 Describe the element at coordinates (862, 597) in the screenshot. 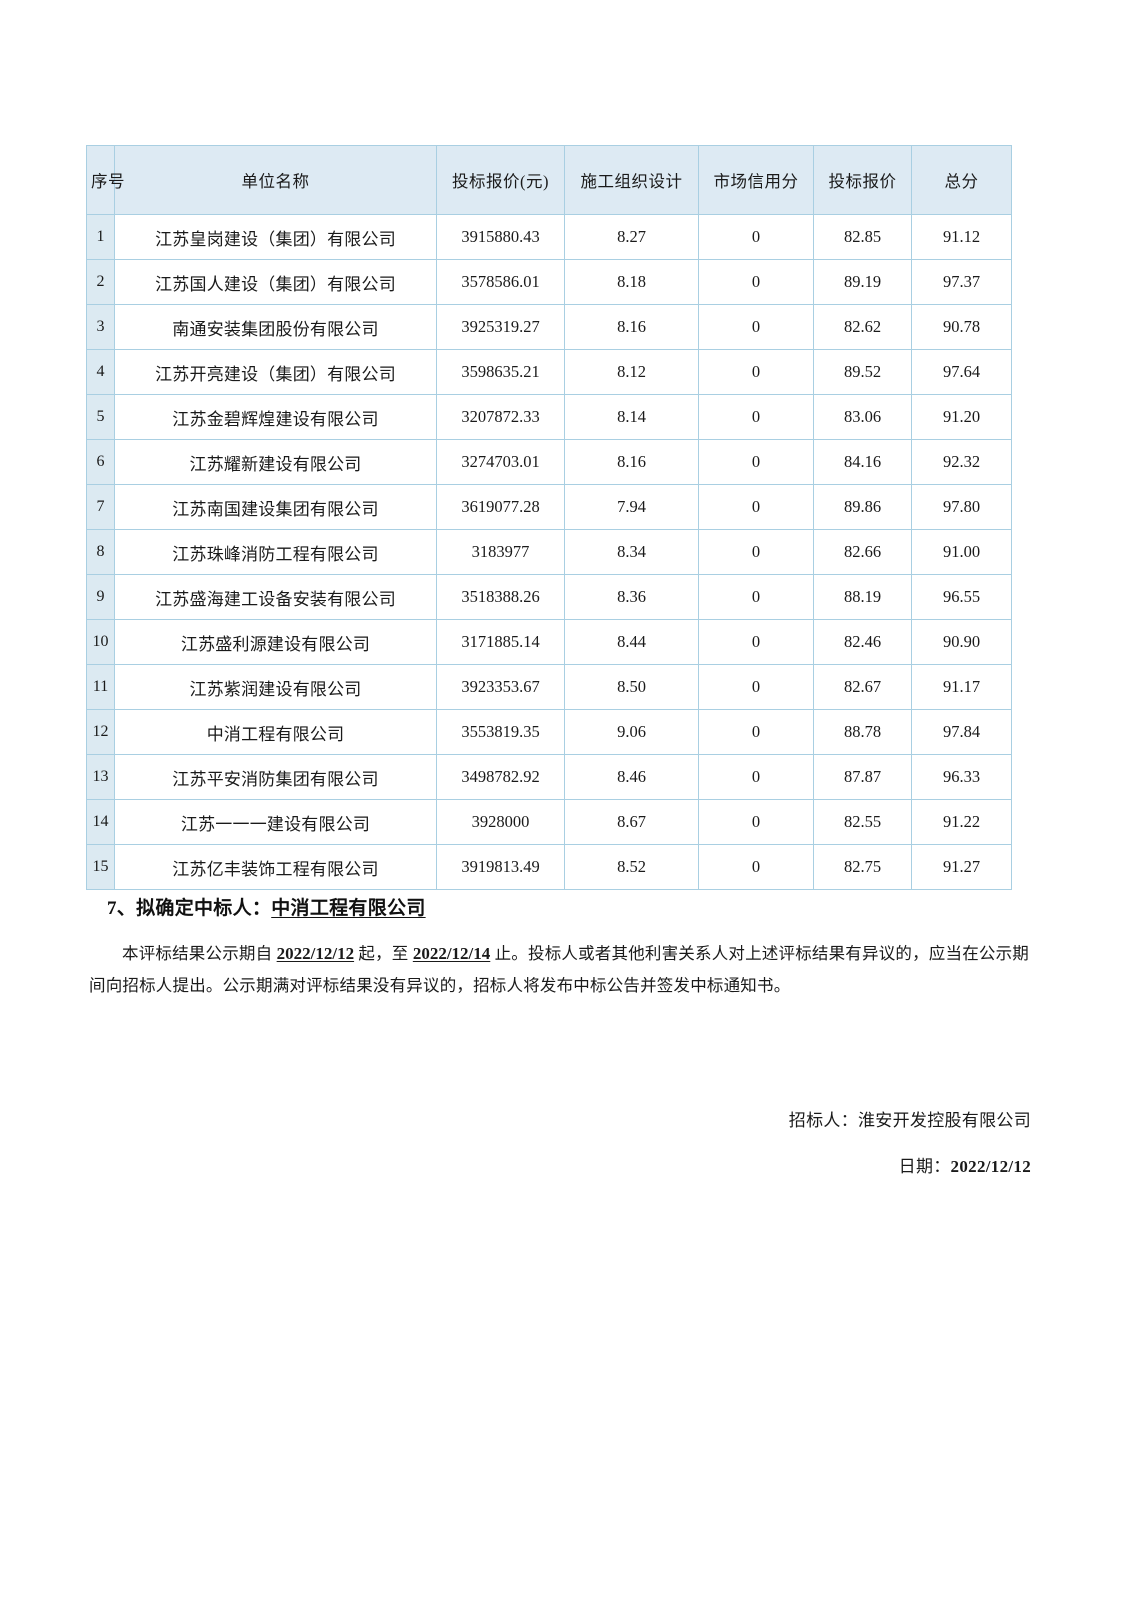

I see `cell-quote-score: 88.19` at that location.